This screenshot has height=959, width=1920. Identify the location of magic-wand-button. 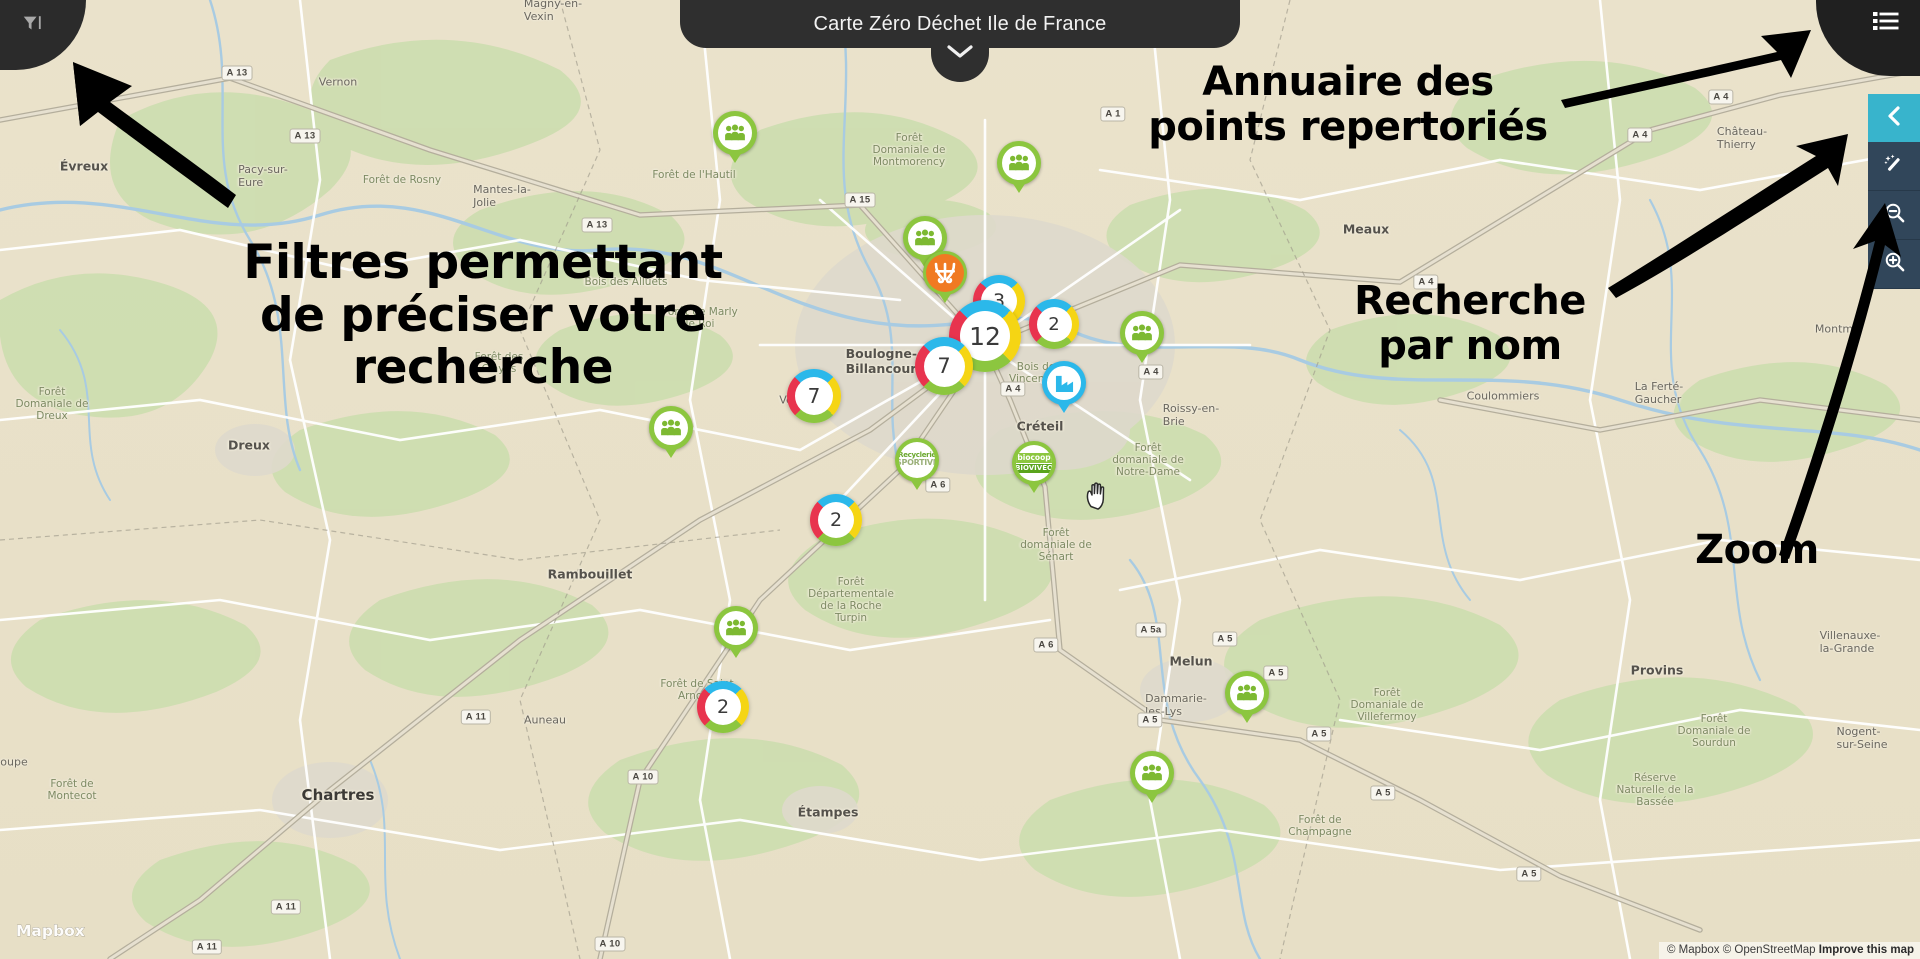
(1894, 166).